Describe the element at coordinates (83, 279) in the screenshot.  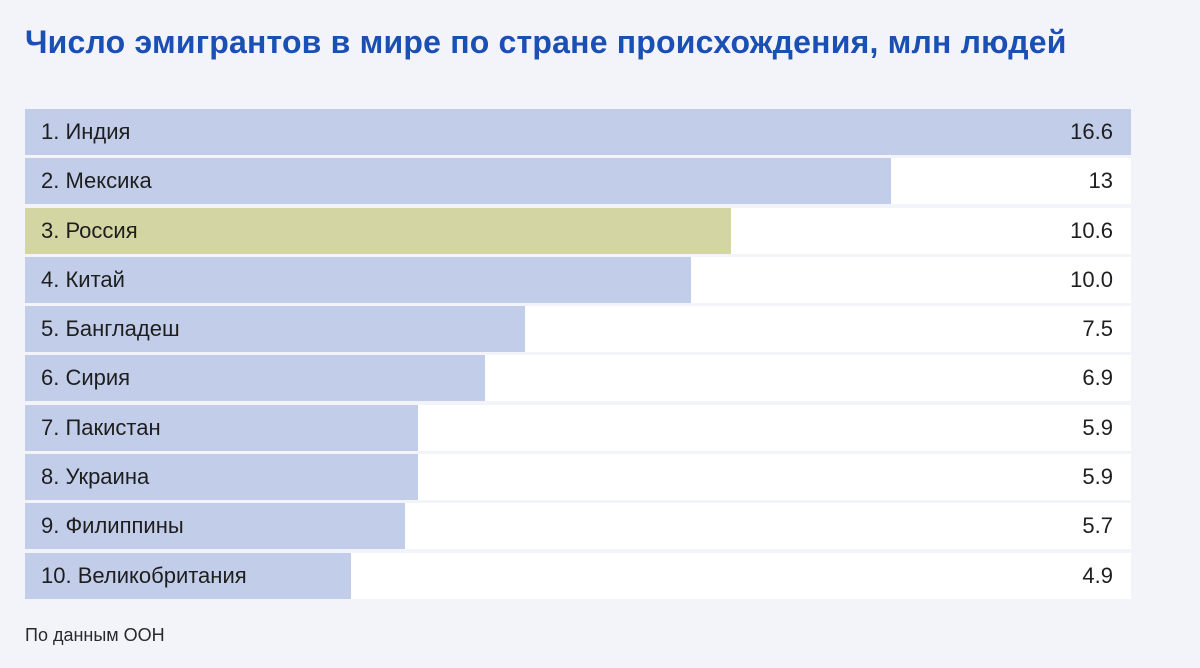
I see `bar-label: 4. Китай` at that location.